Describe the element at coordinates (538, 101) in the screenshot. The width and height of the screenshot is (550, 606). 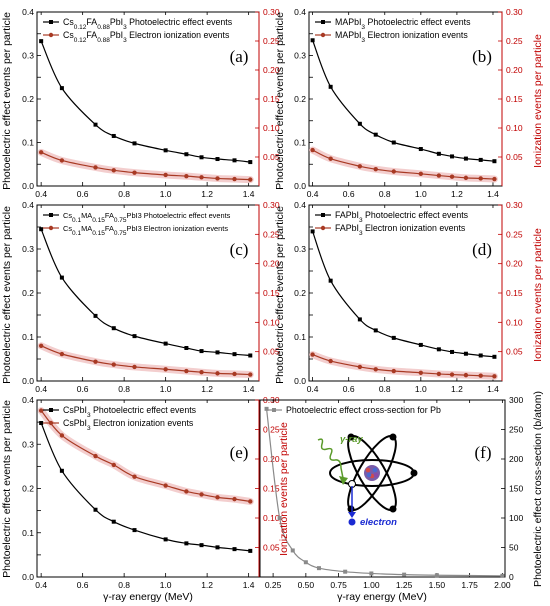
I see `y-axis-title-right: Ionization events per particle` at that location.